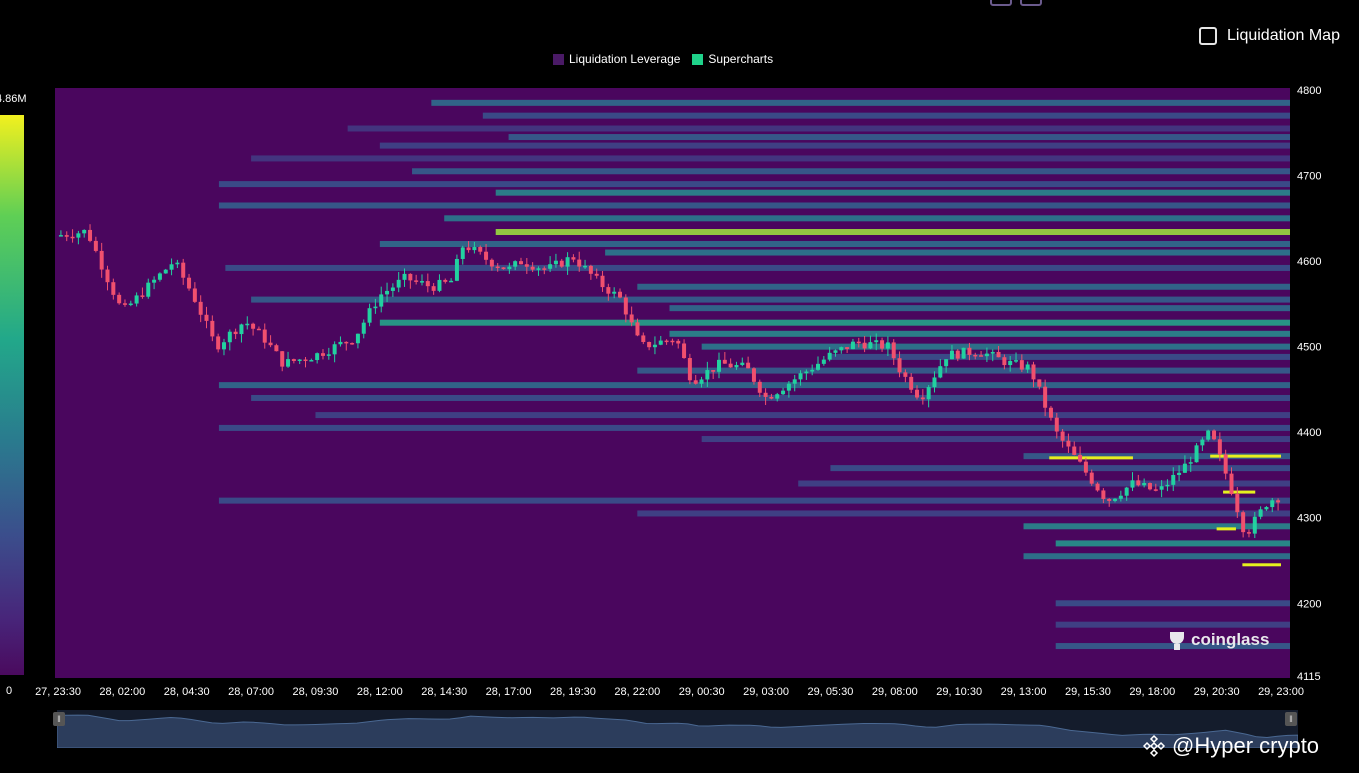 This screenshot has width=1359, height=773. What do you see at coordinates (698, 59) in the screenshot?
I see `legend-swatch-supercharts` at bounding box center [698, 59].